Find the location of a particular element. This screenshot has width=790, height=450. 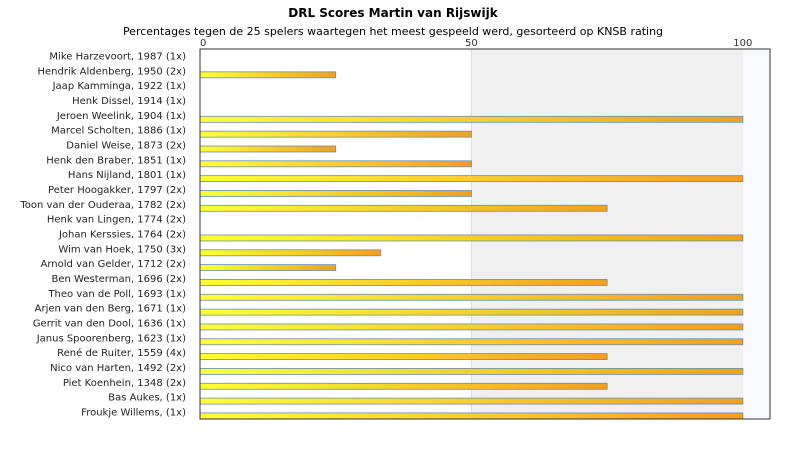

category-label: Bas Aukes, (1x) is located at coordinates (147, 398).